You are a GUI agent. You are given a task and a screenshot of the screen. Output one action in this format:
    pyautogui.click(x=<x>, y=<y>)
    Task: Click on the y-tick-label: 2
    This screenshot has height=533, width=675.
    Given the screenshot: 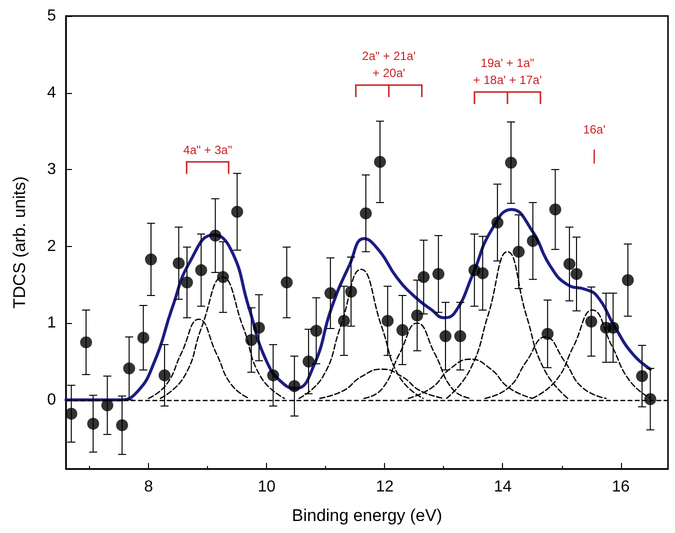 What is the action you would take?
    pyautogui.click(x=51, y=246)
    